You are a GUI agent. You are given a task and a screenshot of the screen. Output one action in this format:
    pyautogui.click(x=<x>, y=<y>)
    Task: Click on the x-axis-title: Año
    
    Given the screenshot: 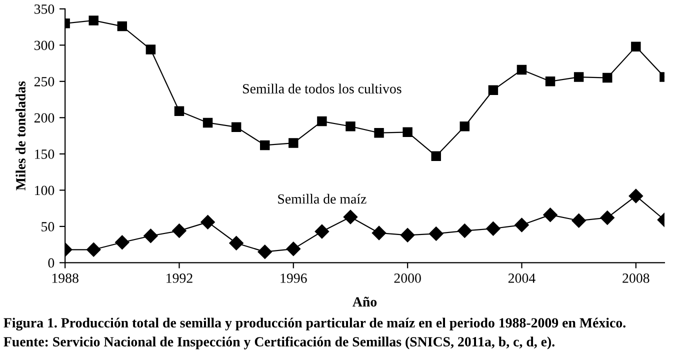 What is the action you would take?
    pyautogui.click(x=364, y=301)
    